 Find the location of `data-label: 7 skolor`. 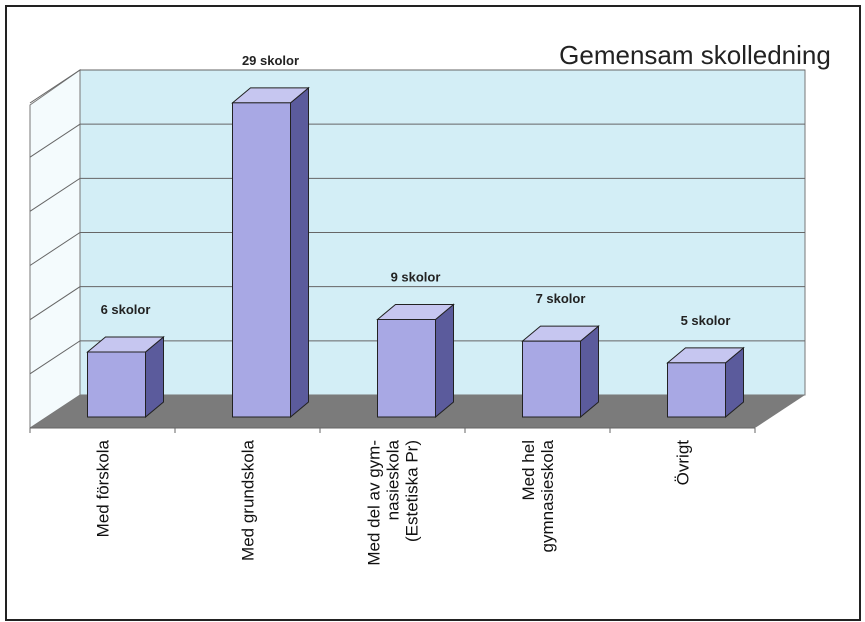

data-label: 7 skolor is located at coordinates (561, 298).